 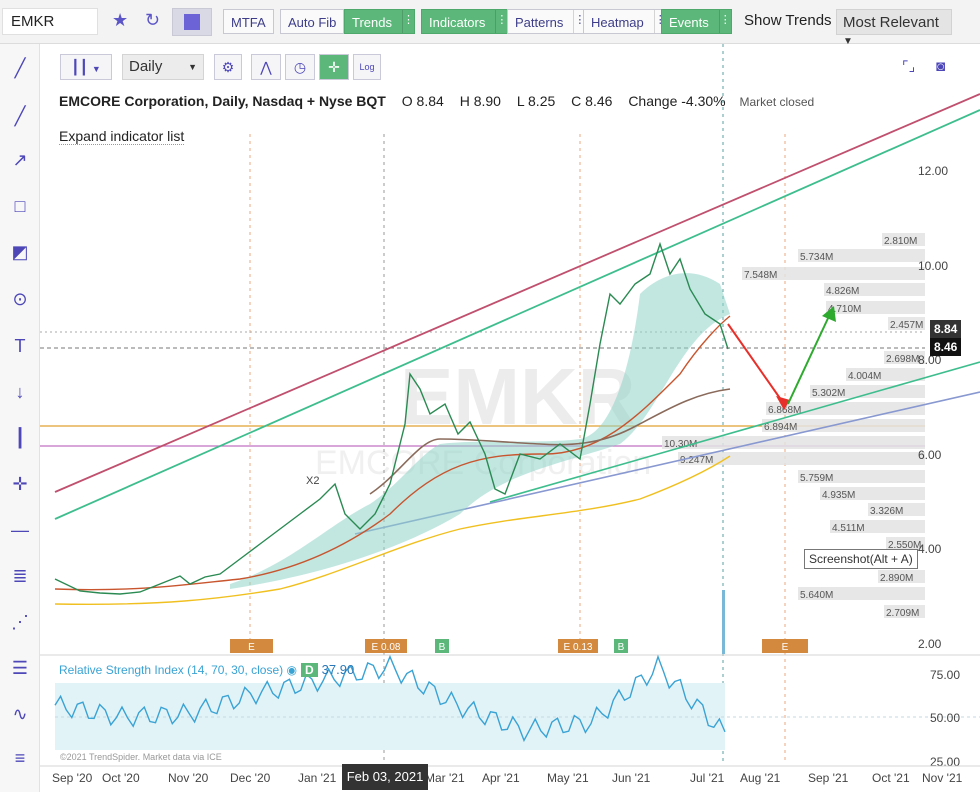 I want to click on volume-profile-label: 2.698M, so click(x=902, y=359).